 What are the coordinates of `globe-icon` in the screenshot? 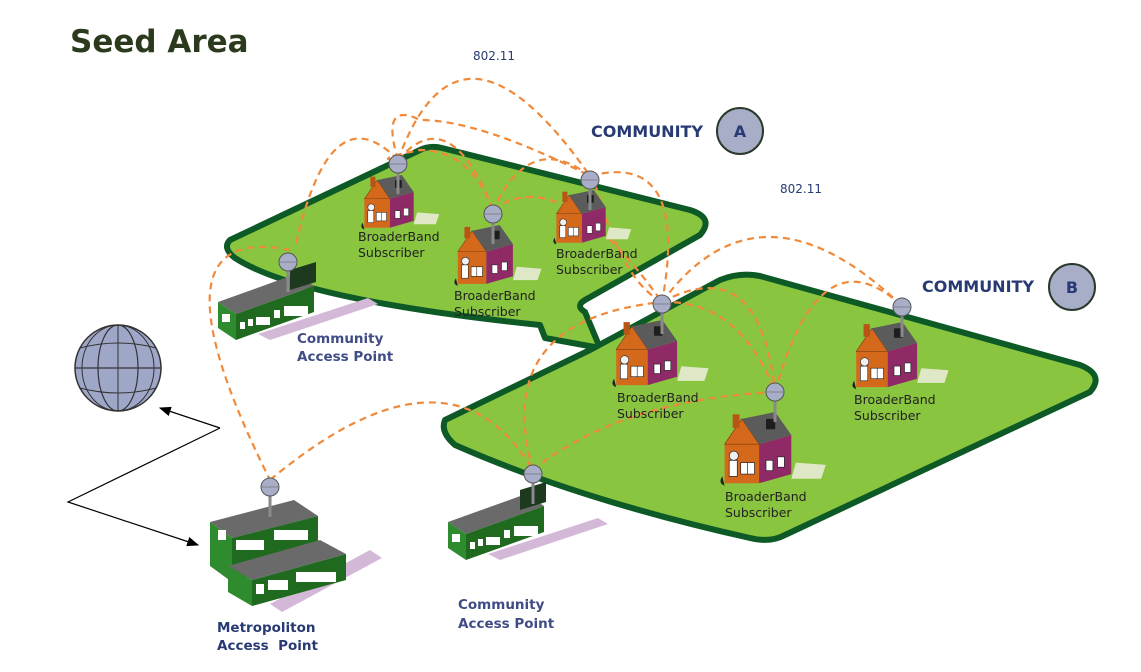 It's located at (118, 368).